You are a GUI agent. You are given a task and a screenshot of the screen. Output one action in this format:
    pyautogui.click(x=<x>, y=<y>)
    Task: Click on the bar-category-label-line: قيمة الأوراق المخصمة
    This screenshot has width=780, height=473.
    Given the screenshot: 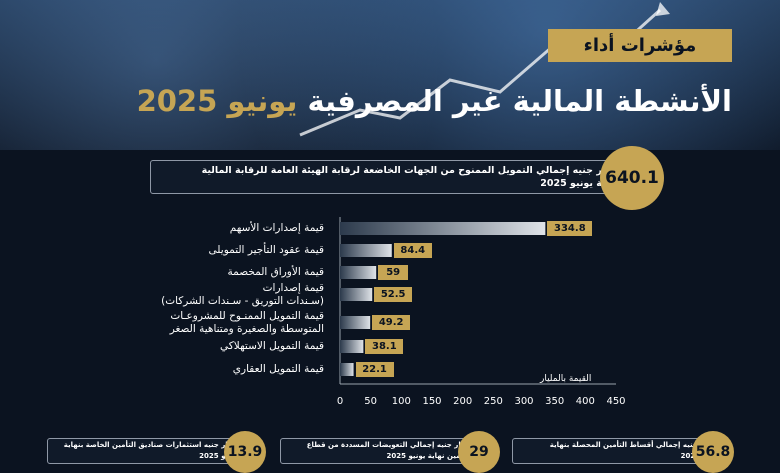 What is the action you would take?
    pyautogui.click(x=275, y=272)
    